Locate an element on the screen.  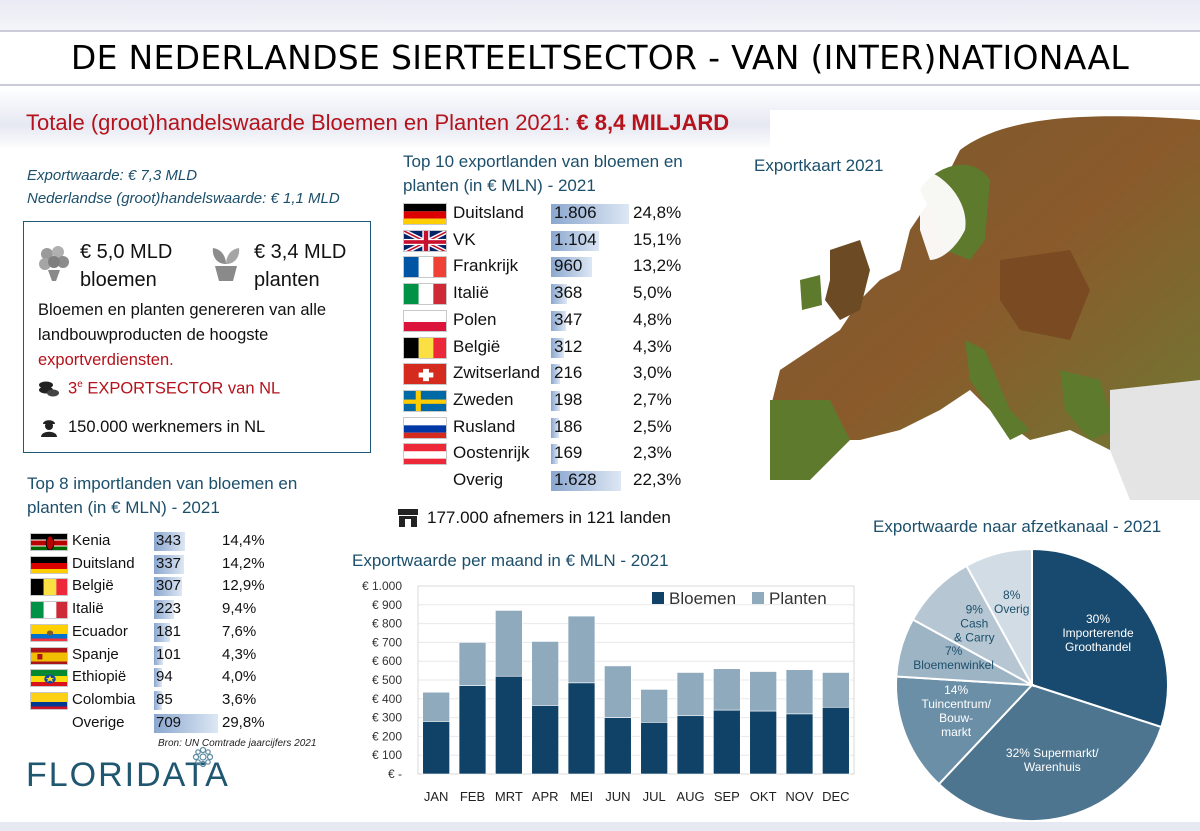
top8-value: 337 is located at coordinates (169, 563).